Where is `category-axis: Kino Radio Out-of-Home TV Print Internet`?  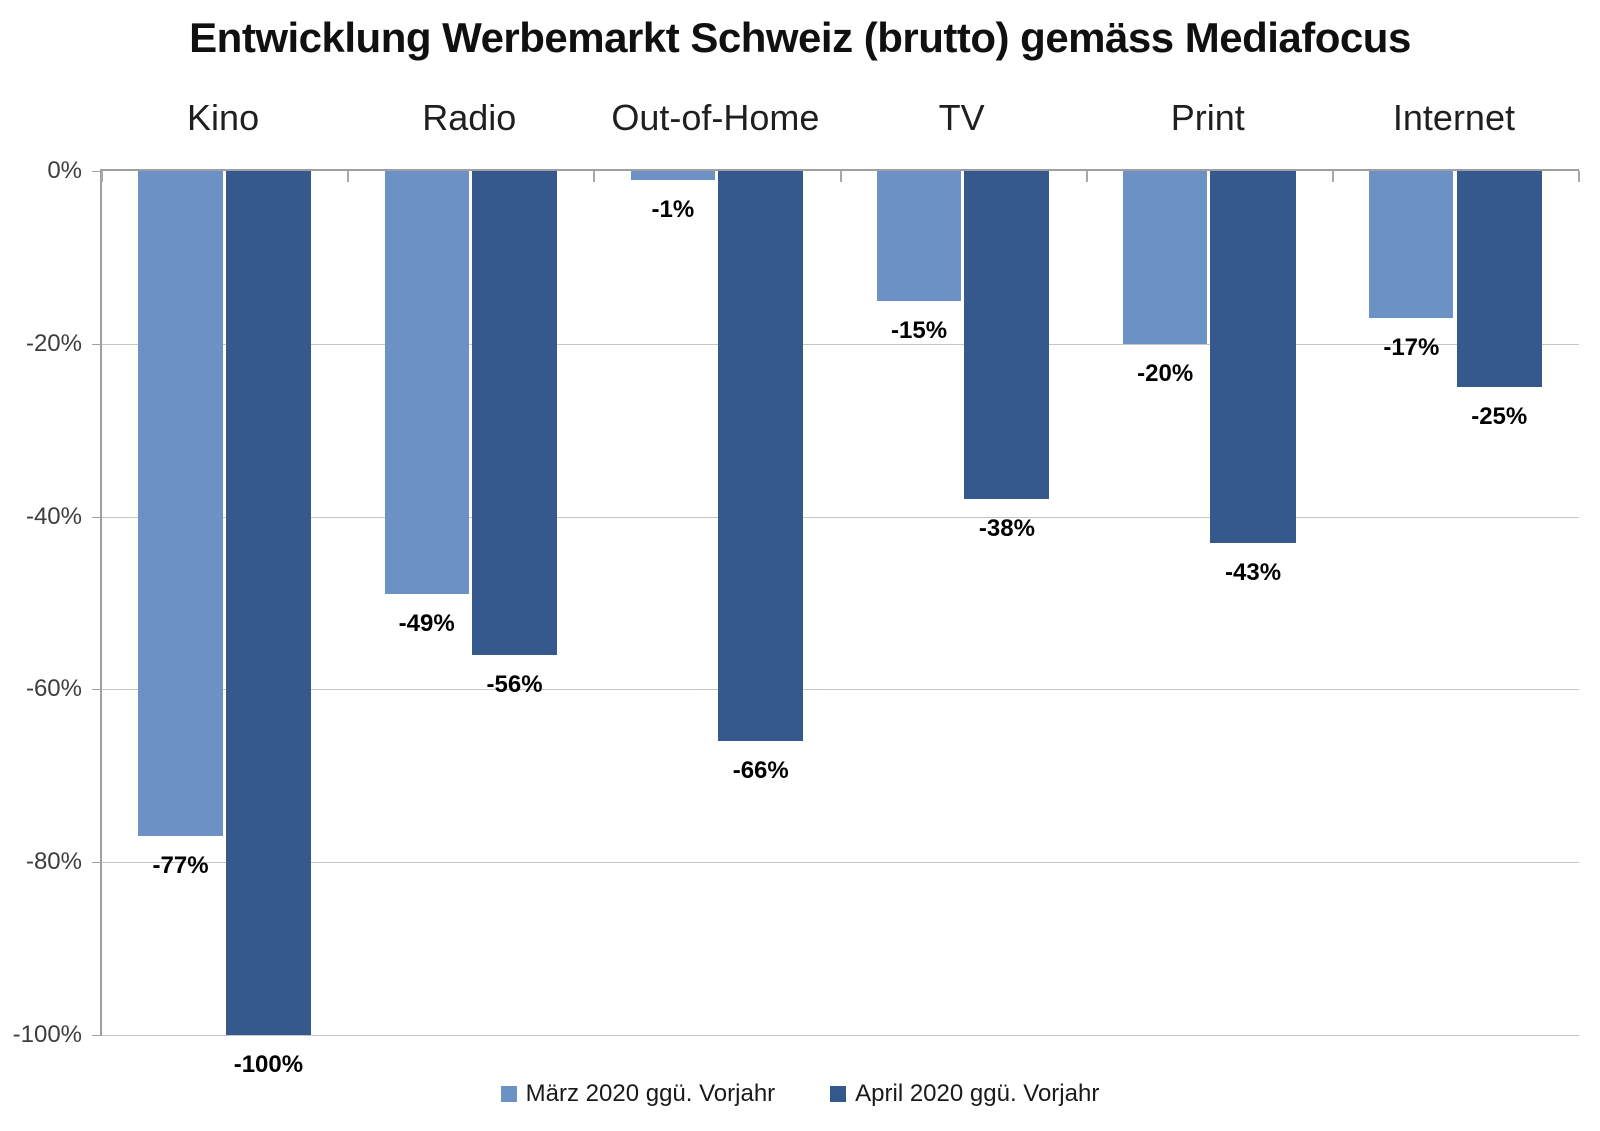 category-axis: Kino Radio Out-of-Home TV Print Internet is located at coordinates (838, 118).